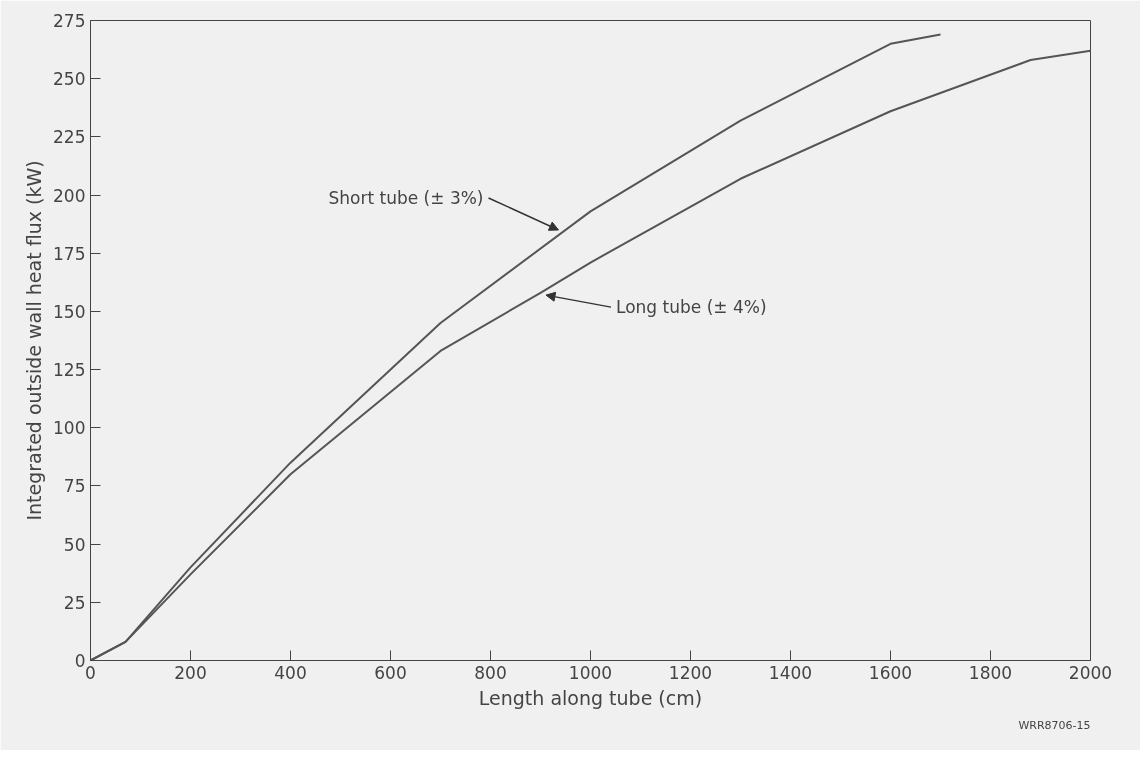 The image size is (1148, 760). What do you see at coordinates (69, 428) in the screenshot?
I see `y-tick-label: 100` at bounding box center [69, 428].